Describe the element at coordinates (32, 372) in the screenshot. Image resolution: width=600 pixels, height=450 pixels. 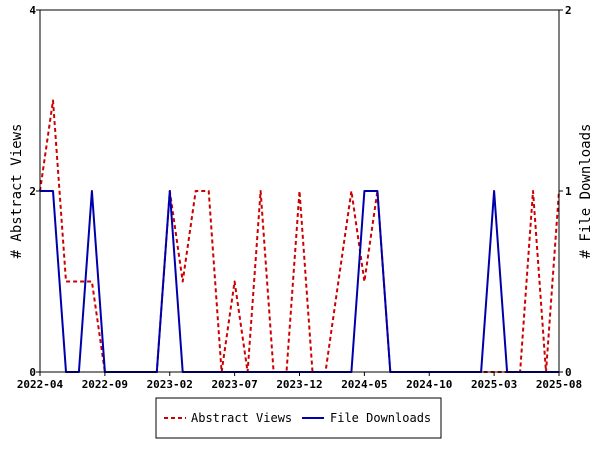
I see `y-left-tick-label: 0` at that location.